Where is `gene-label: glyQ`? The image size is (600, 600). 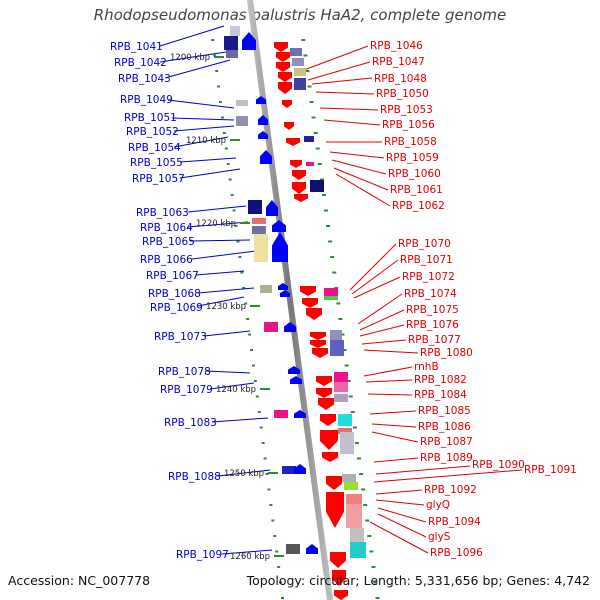
gene-label: glyQ is located at coordinates (438, 505).